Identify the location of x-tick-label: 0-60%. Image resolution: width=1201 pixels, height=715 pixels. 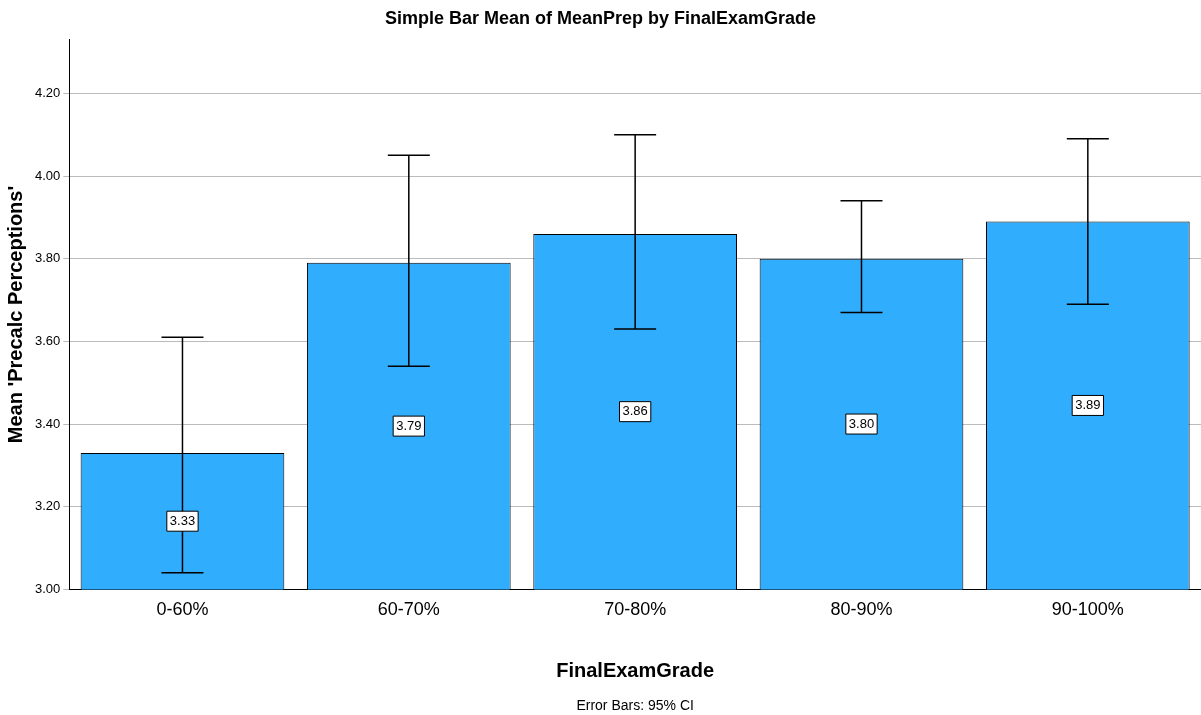
(182, 609).